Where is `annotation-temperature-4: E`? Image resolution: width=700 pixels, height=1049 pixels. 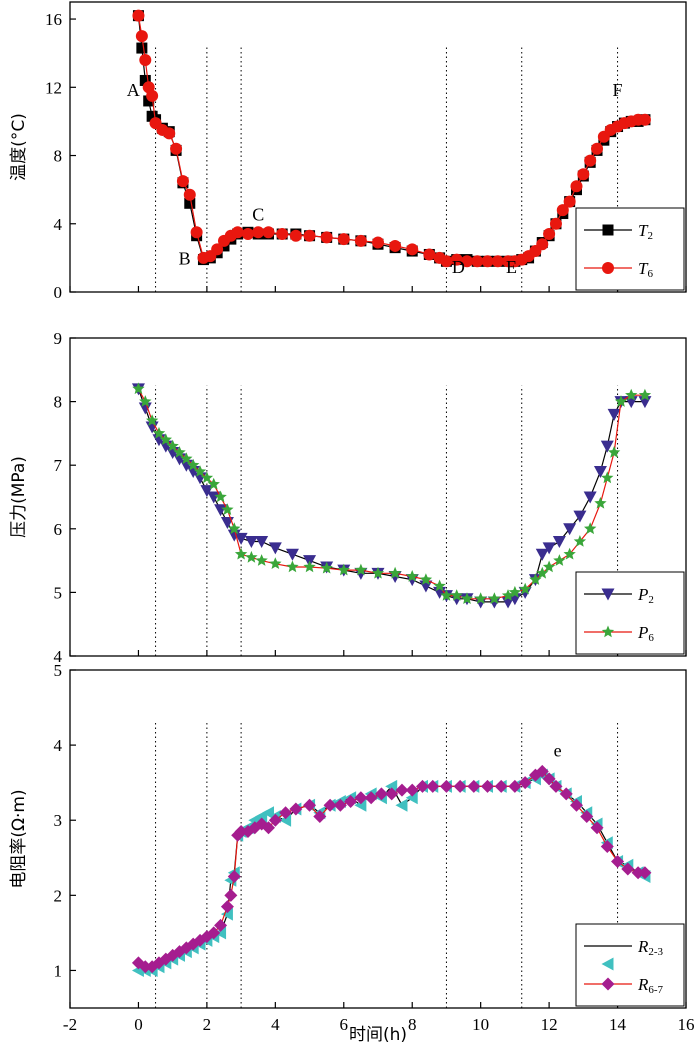
annotation-temperature-4: E is located at coordinates (511, 267).